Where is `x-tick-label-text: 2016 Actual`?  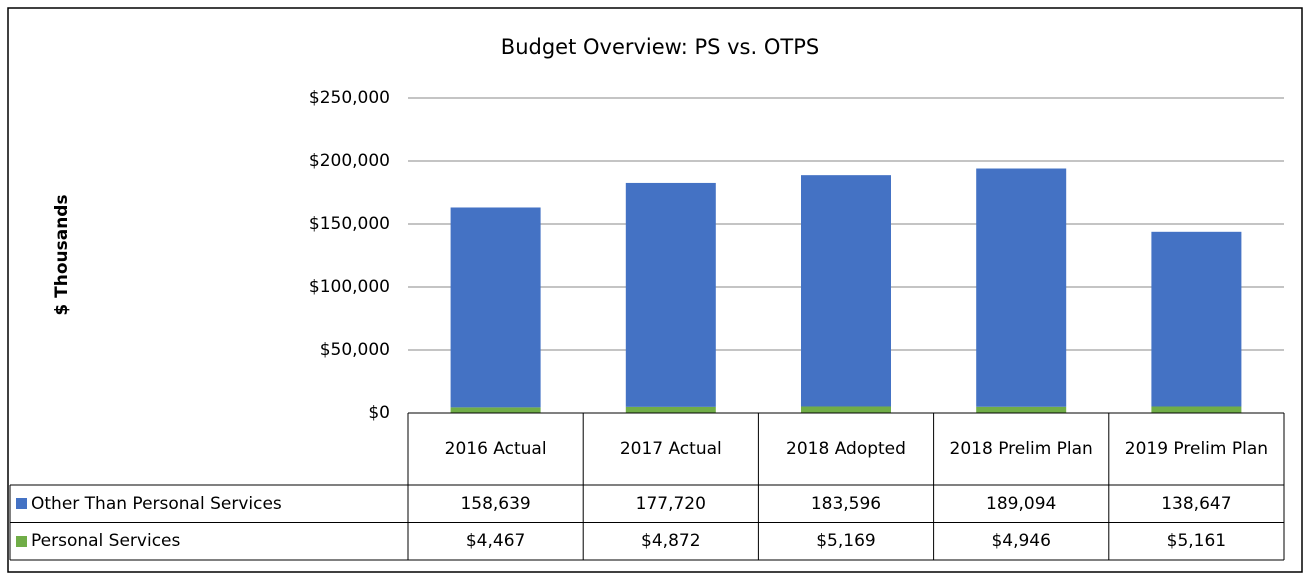
x-tick-label-text: 2016 Actual is located at coordinates (495, 449).